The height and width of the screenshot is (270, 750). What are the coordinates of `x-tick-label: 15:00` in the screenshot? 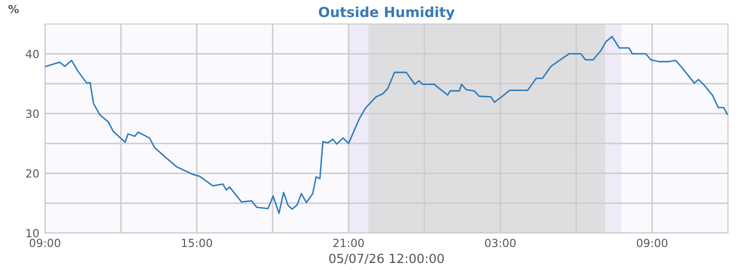 It's located at (197, 243).